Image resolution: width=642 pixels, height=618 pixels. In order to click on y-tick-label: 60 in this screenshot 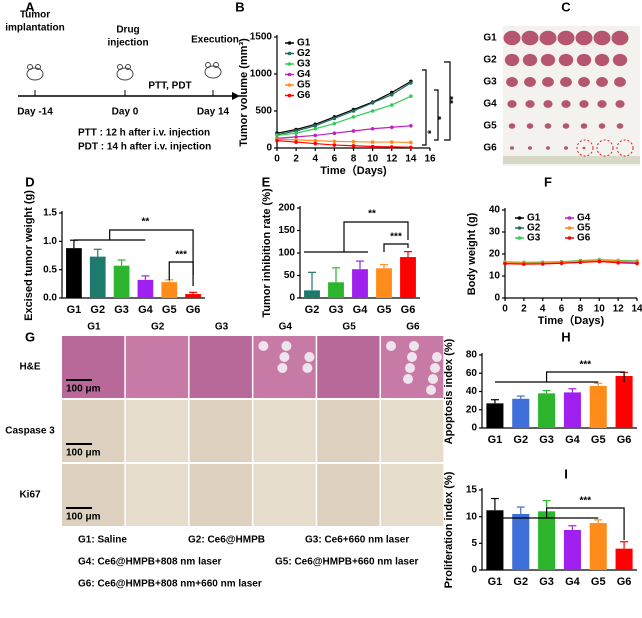, I will do `click(472, 373)`.